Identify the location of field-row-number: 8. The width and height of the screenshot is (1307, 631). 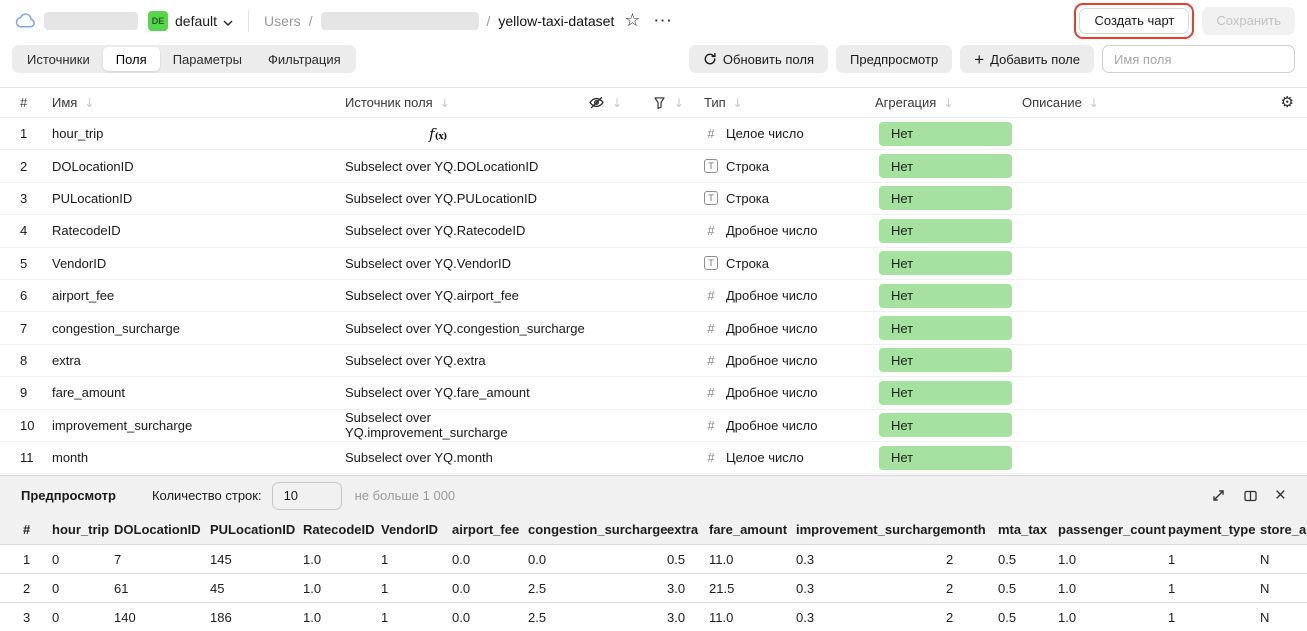
(24, 360).